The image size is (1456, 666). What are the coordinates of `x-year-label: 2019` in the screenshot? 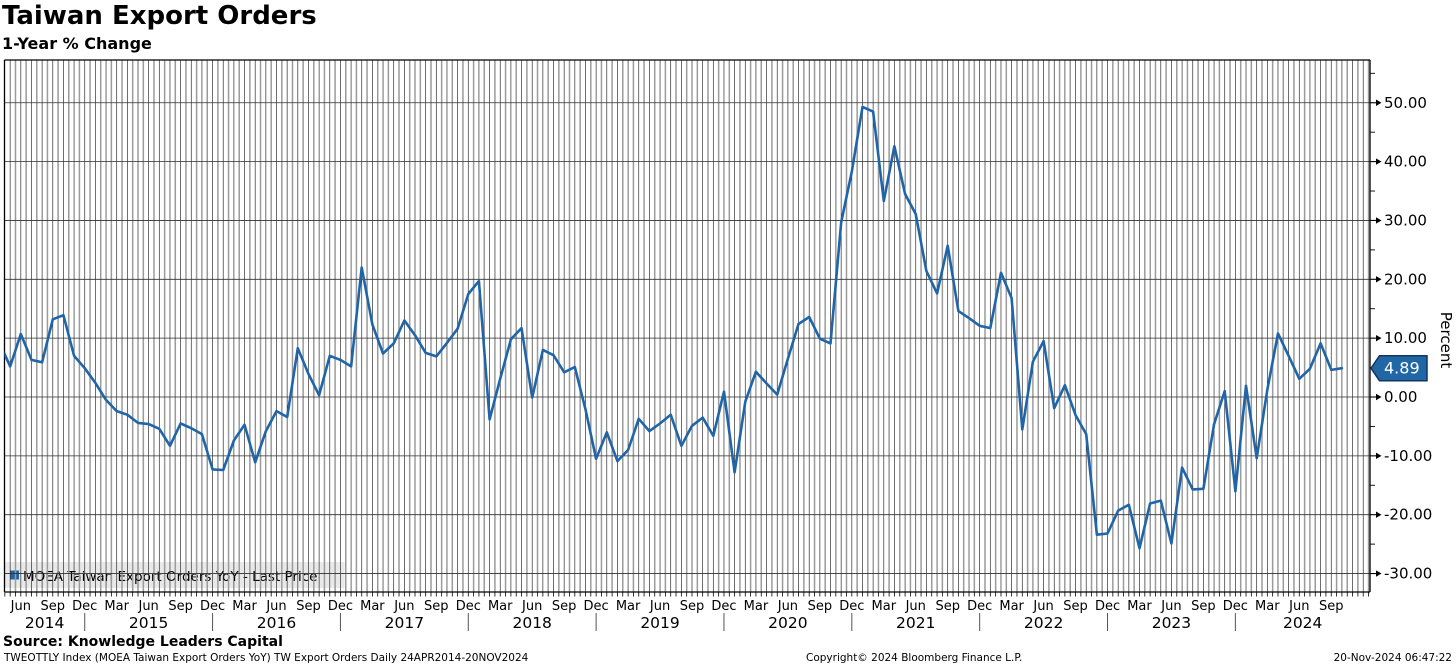 It's located at (659, 623).